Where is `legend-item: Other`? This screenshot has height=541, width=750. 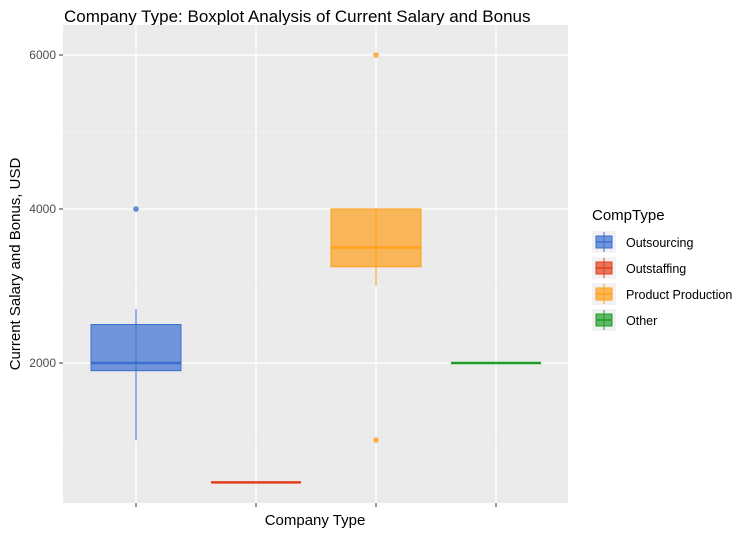 legend-item: Other is located at coordinates (624, 320).